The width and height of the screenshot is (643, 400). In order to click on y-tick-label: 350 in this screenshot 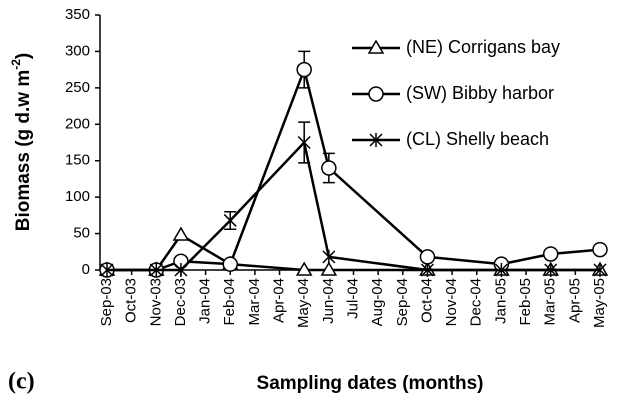, I will do `click(77, 14)`.